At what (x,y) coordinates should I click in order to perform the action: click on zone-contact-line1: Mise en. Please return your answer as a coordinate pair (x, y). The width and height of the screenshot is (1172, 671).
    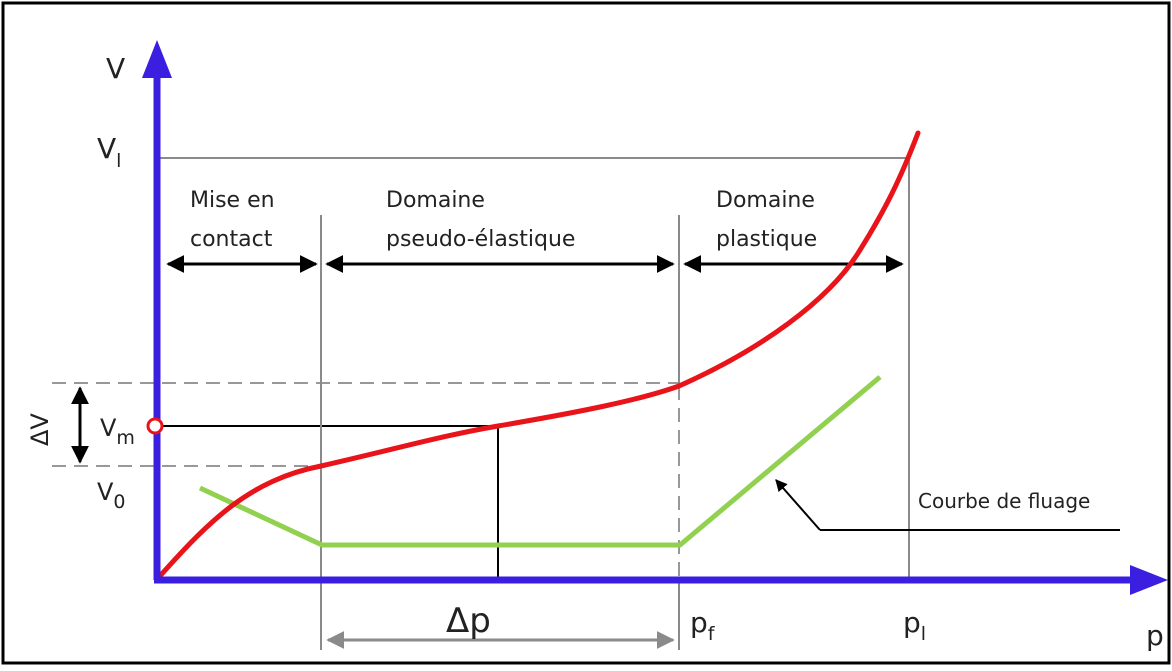
    Looking at the image, I should click on (232, 200).